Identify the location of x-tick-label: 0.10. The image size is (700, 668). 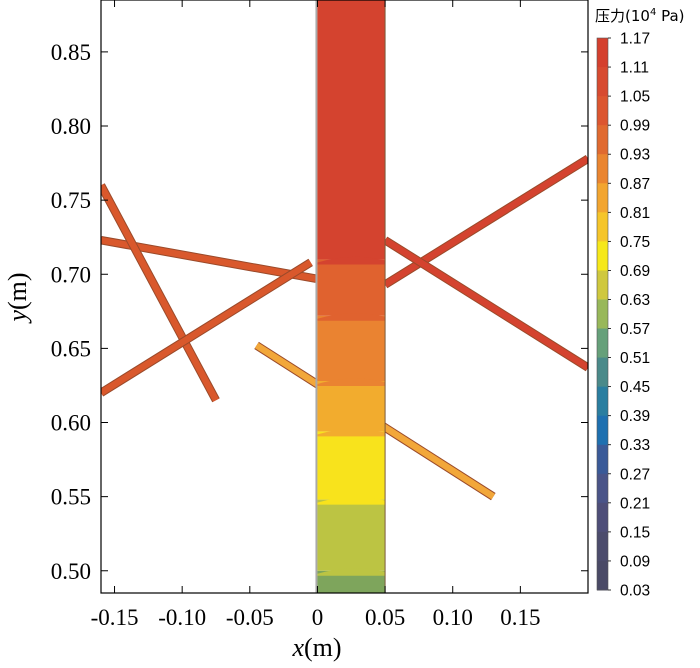
(453, 617).